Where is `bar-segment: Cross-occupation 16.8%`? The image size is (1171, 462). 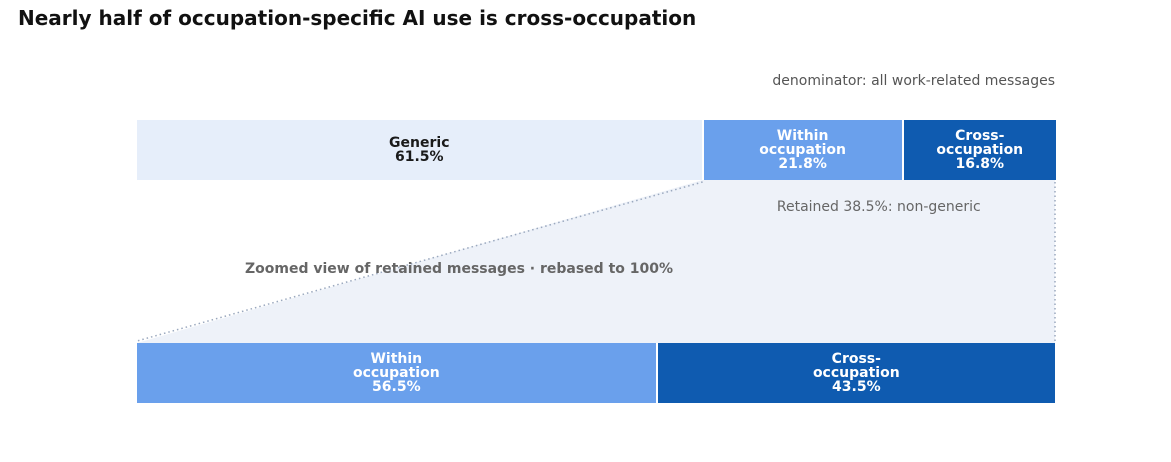 bar-segment: Cross-occupation 16.8% is located at coordinates (978, 150).